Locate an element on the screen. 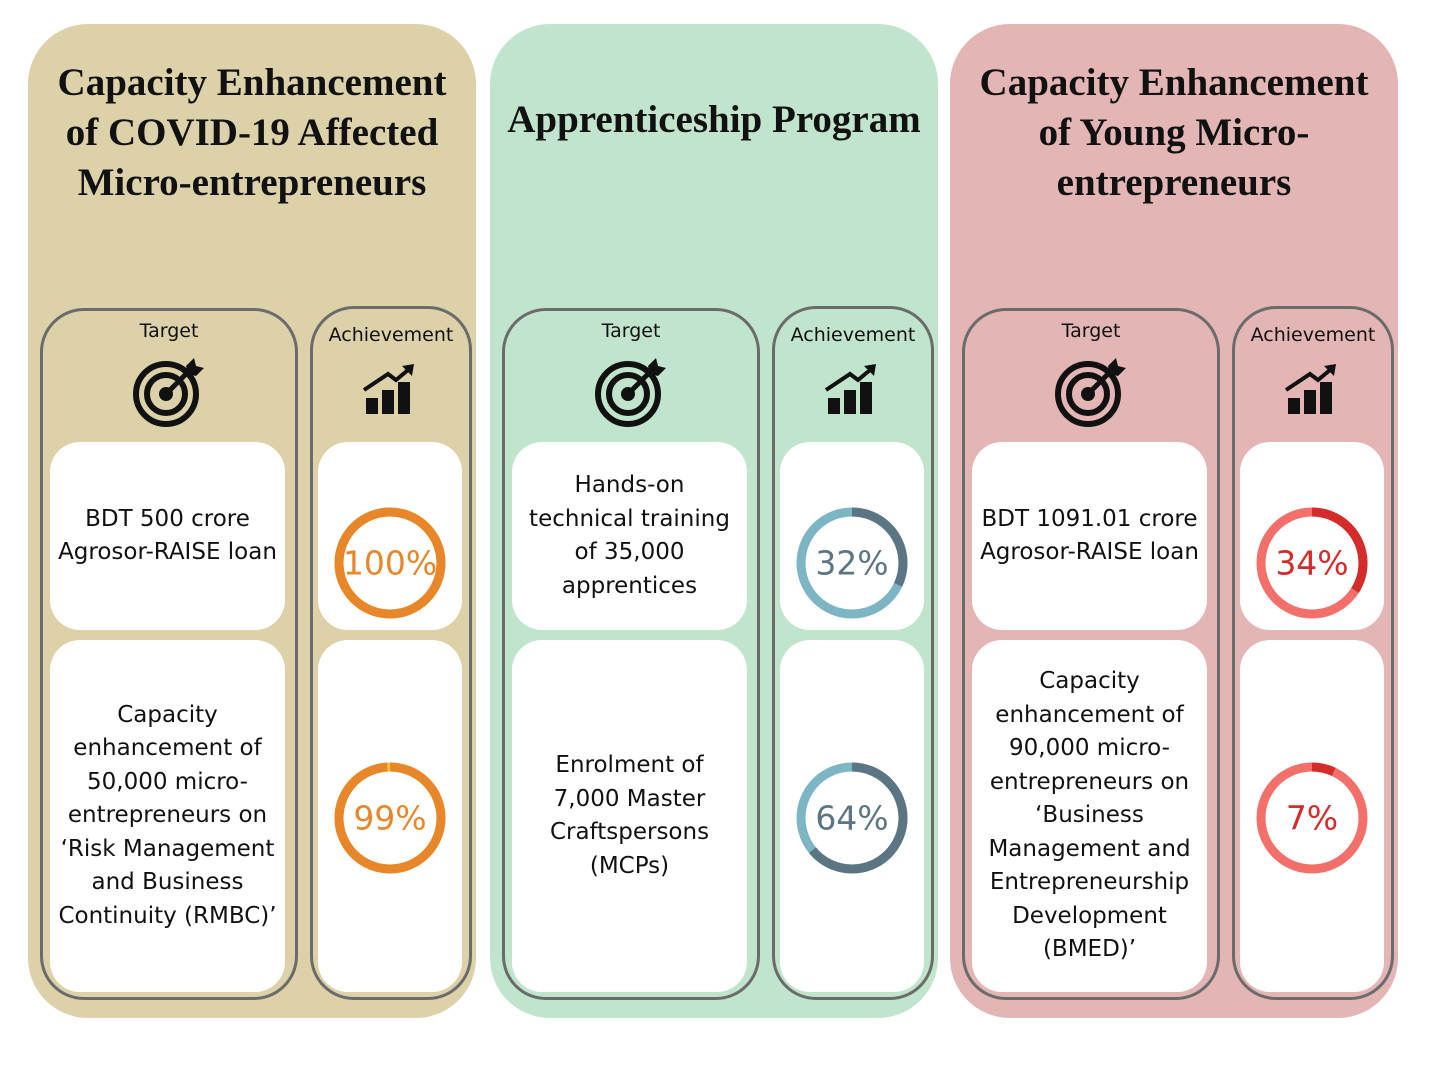  achievement-box: 34% is located at coordinates (1312, 536).